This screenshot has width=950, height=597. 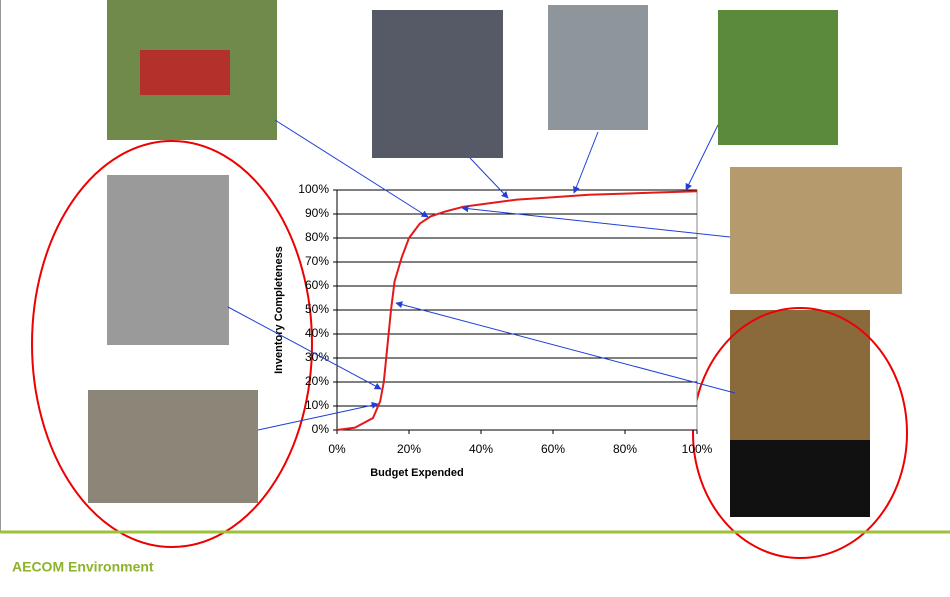 What do you see at coordinates (409, 449) in the screenshot?
I see `x-tick-label: 20%` at bounding box center [409, 449].